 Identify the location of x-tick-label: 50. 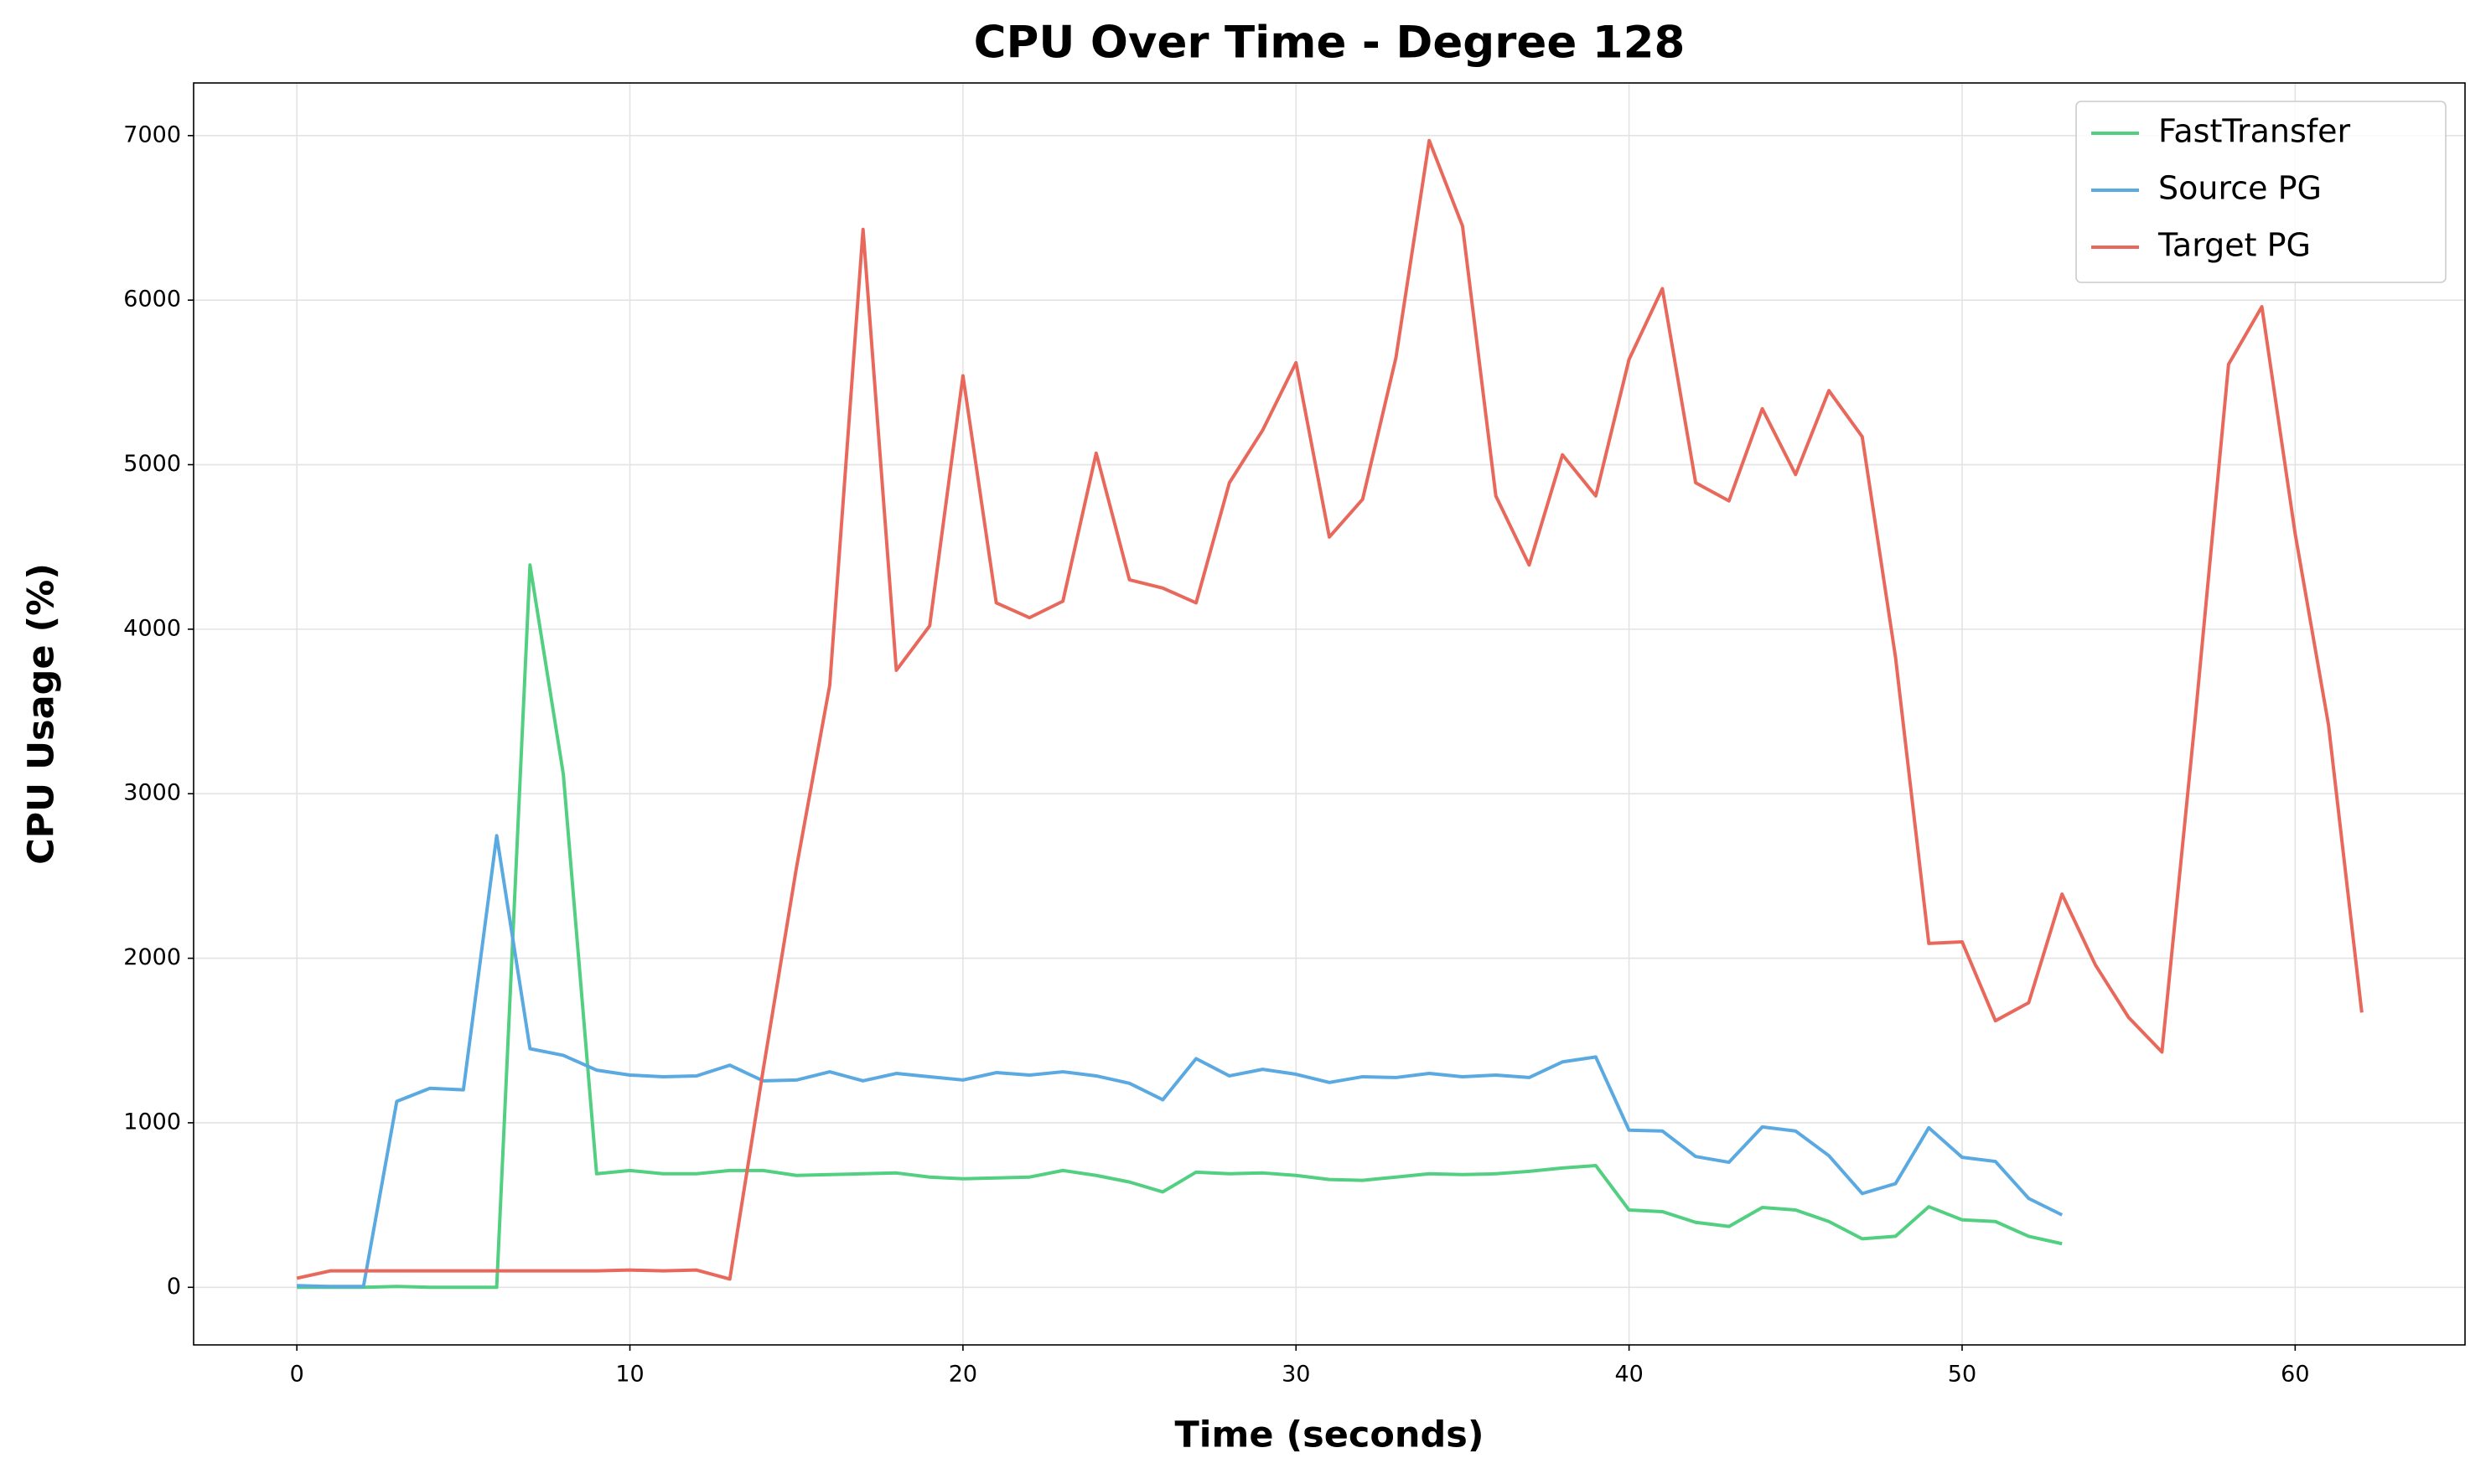
(1962, 1375).